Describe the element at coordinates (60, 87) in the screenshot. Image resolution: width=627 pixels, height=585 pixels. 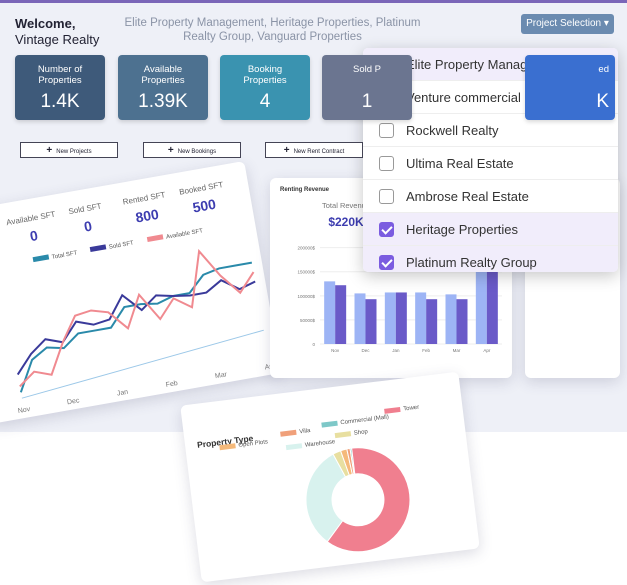
I see `kpi-card: Number of Properties 1.4K` at that location.